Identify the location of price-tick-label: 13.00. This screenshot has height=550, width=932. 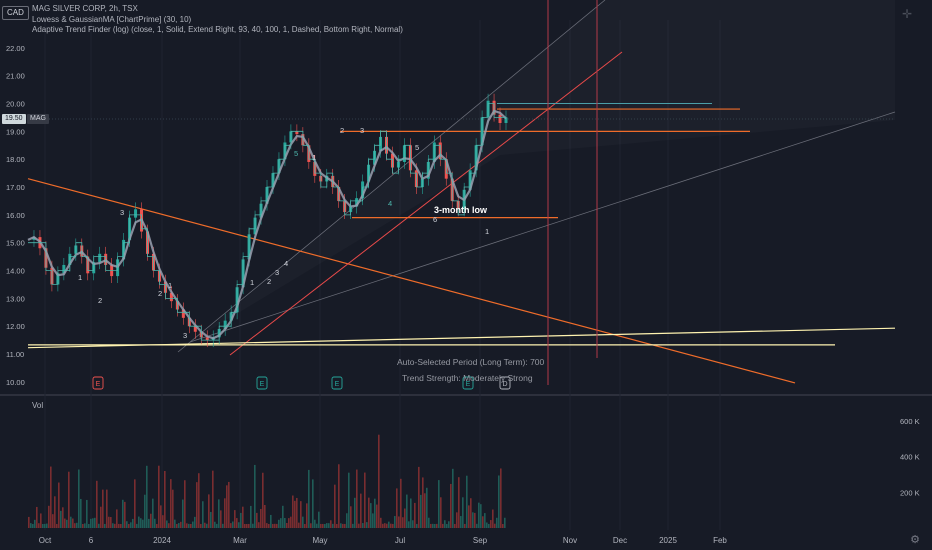
(15, 298).